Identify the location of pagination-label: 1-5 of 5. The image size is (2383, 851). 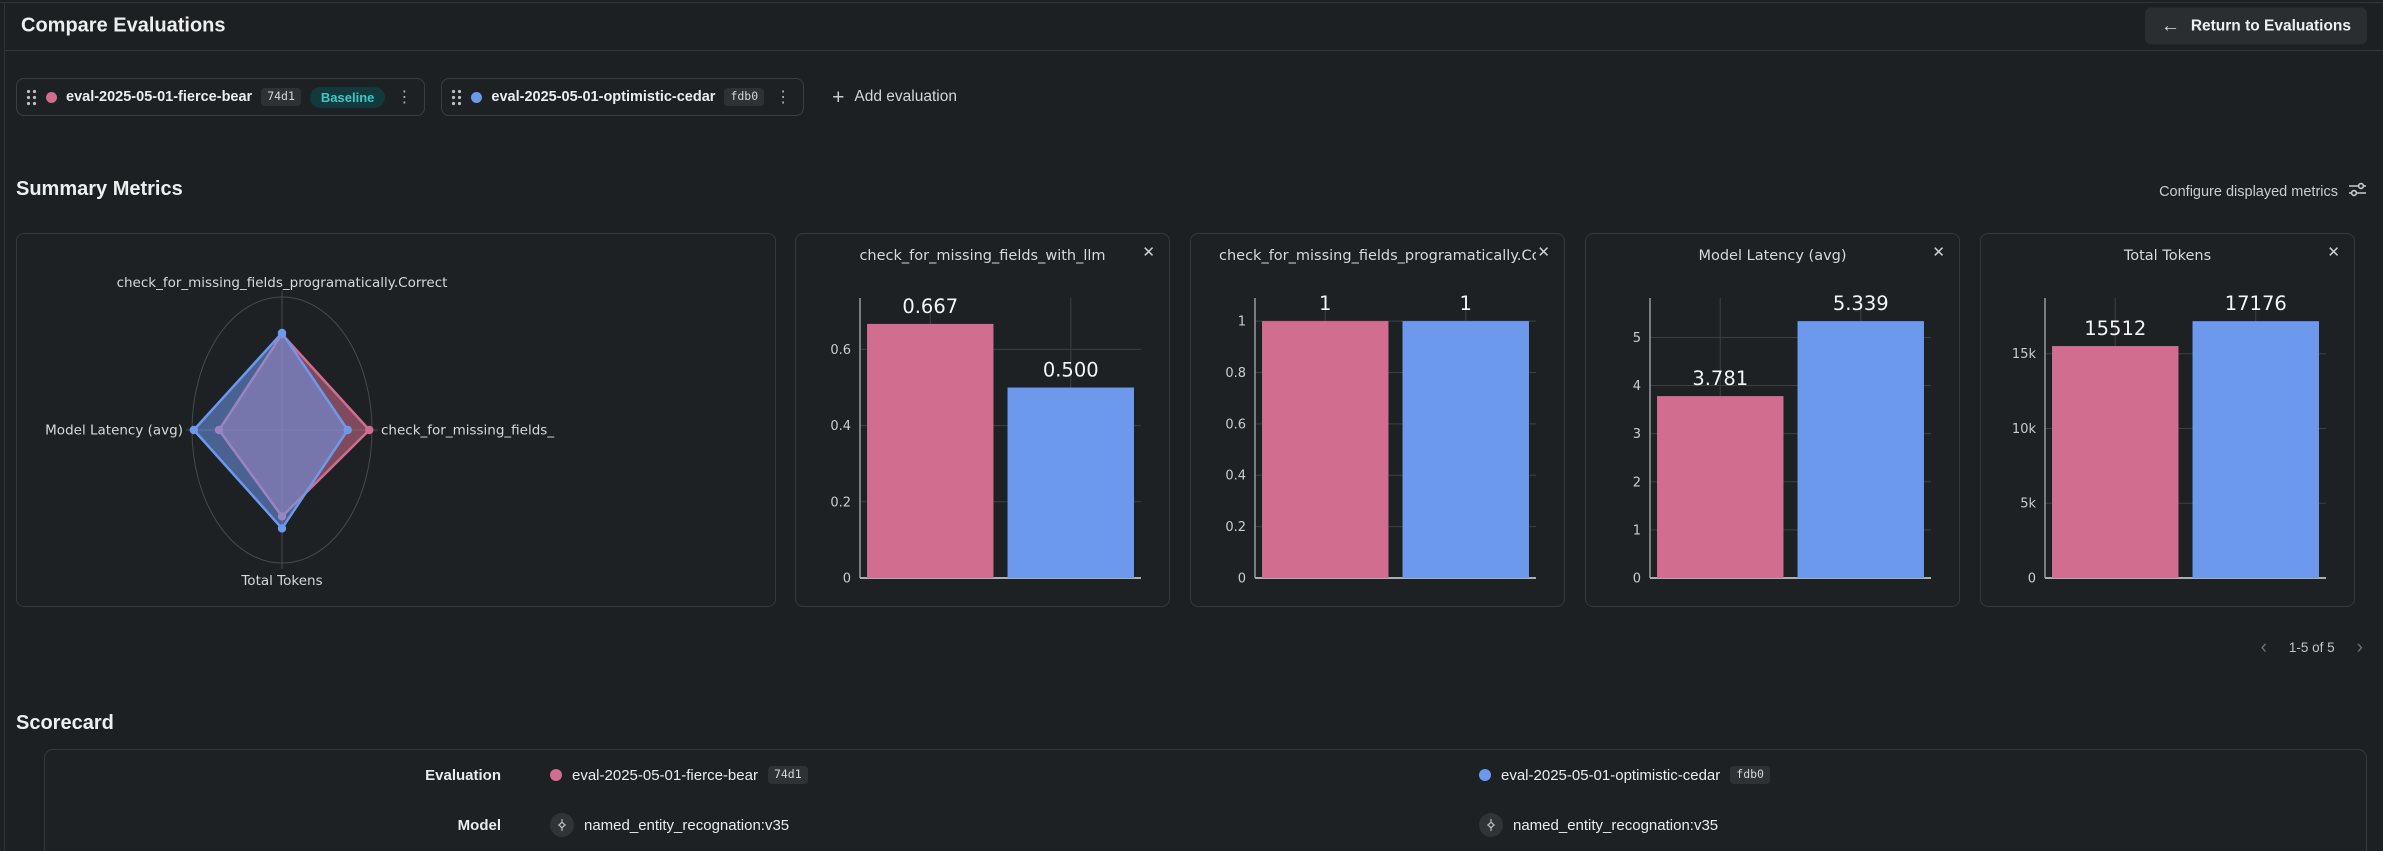
(2311, 647).